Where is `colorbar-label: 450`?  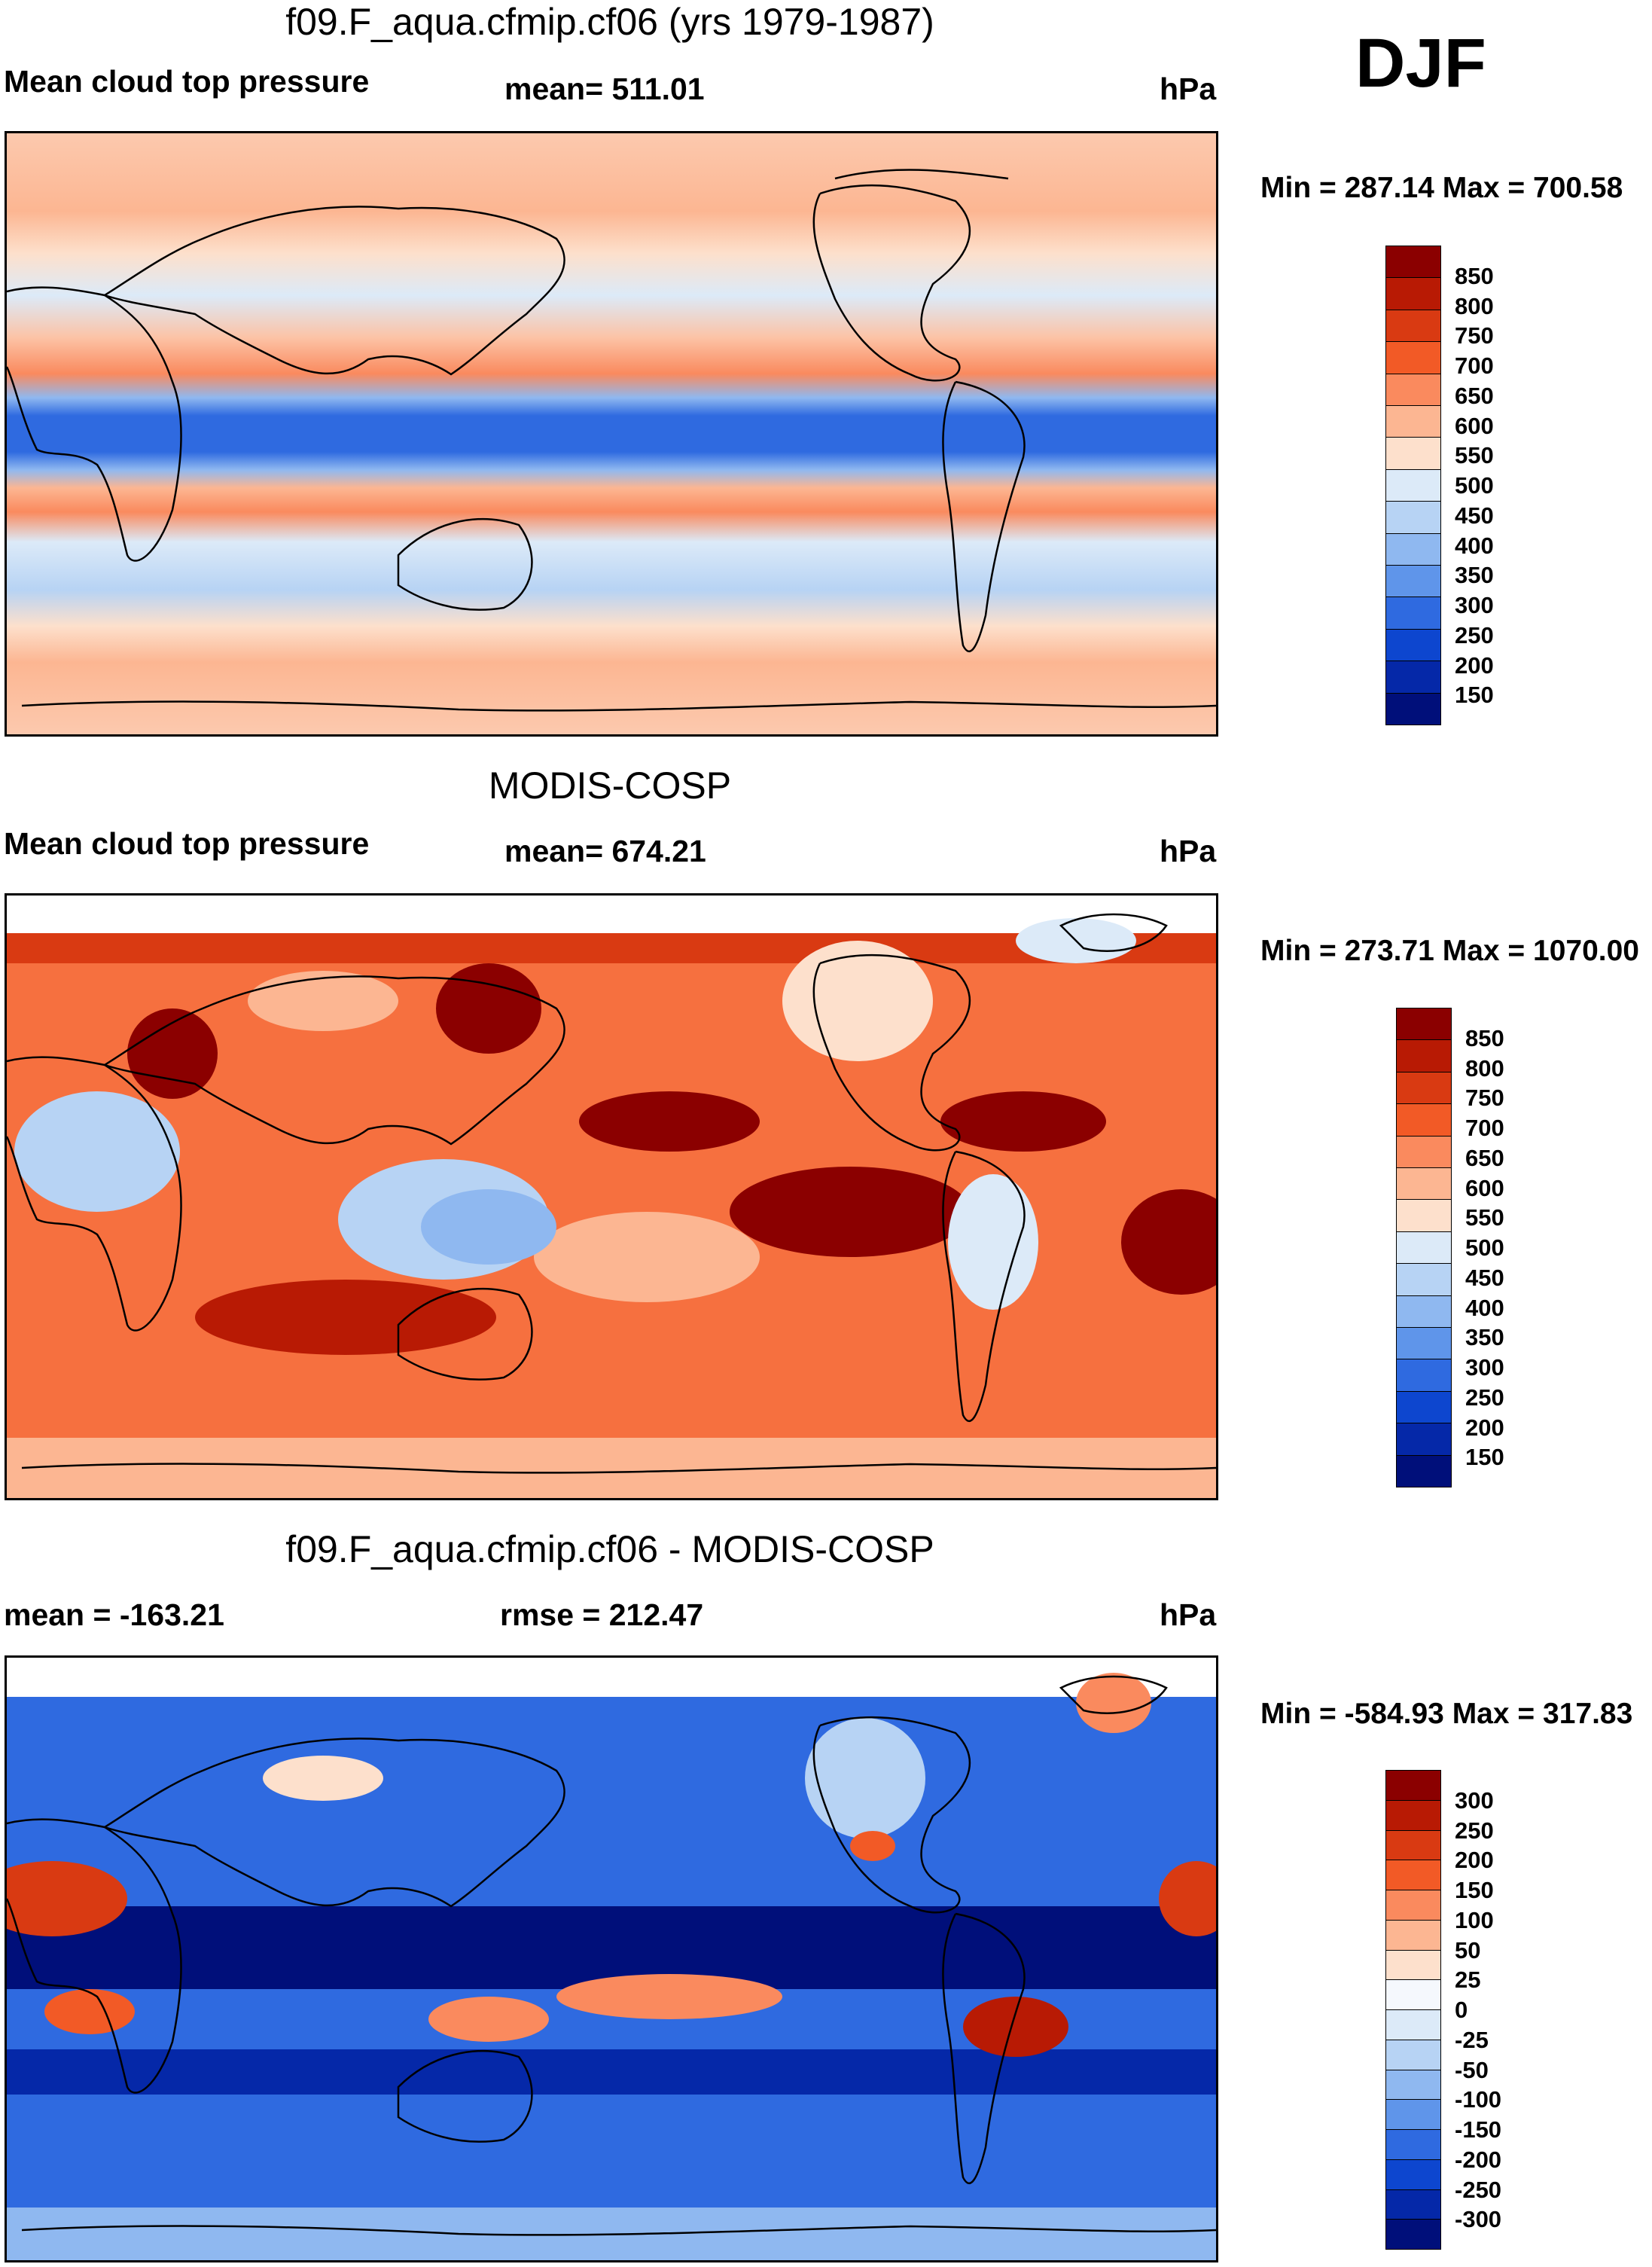 colorbar-label: 450 is located at coordinates (1484, 1277).